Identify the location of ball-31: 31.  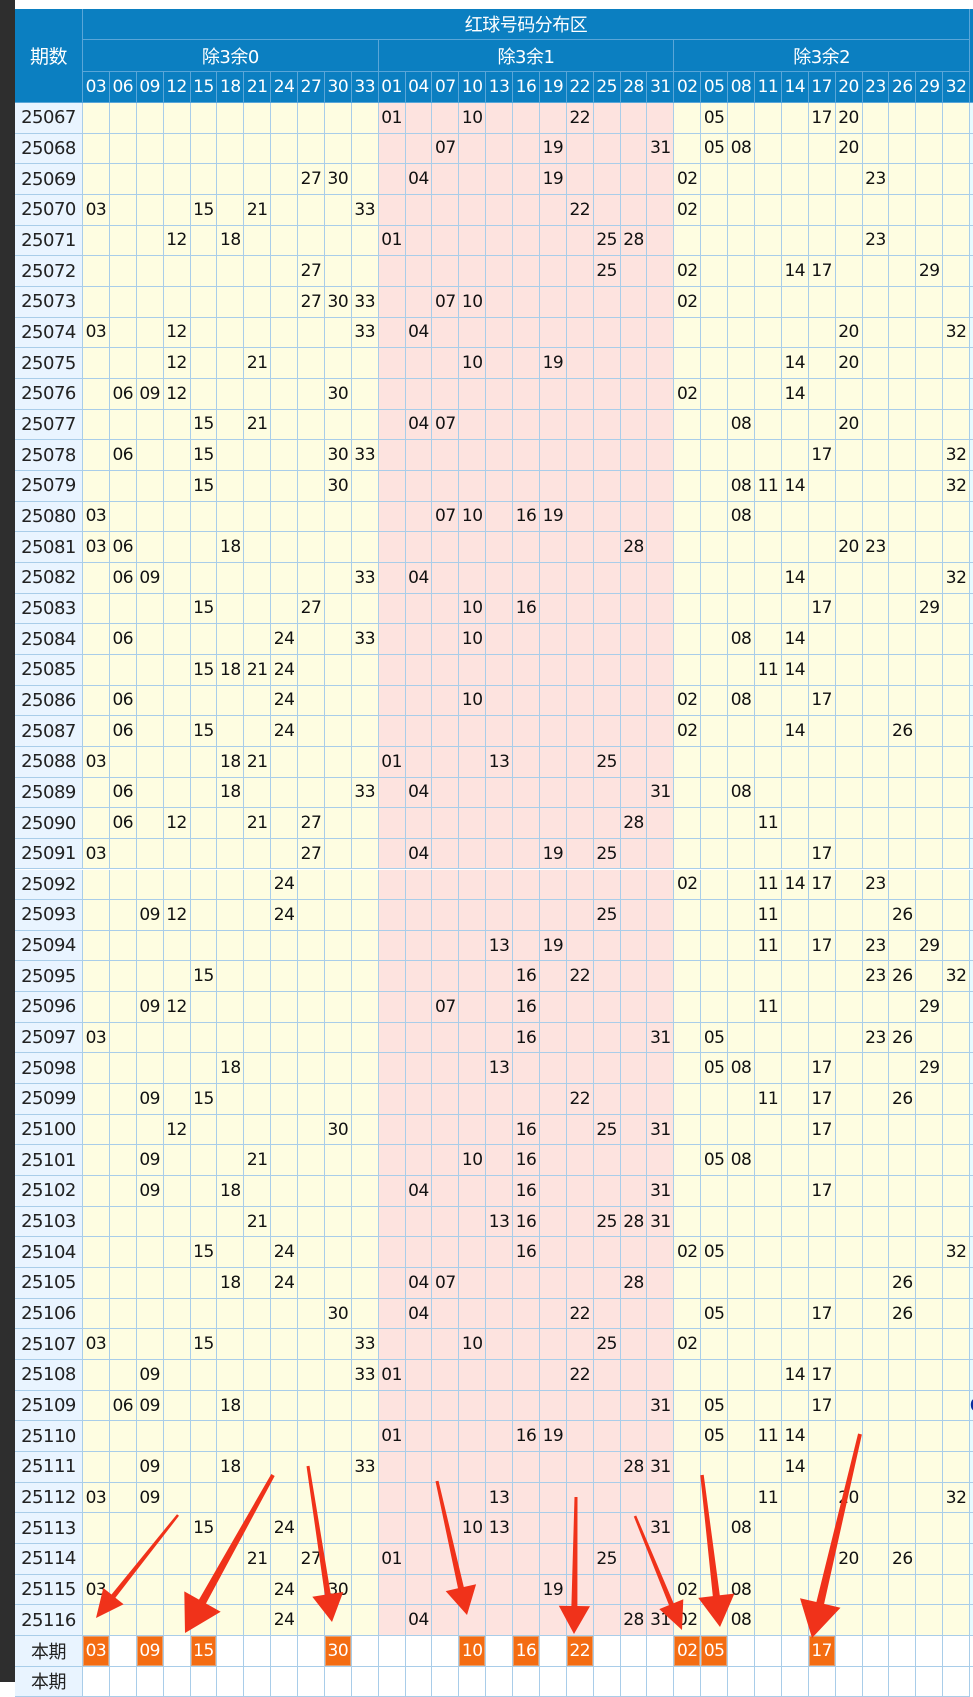
(661, 1038).